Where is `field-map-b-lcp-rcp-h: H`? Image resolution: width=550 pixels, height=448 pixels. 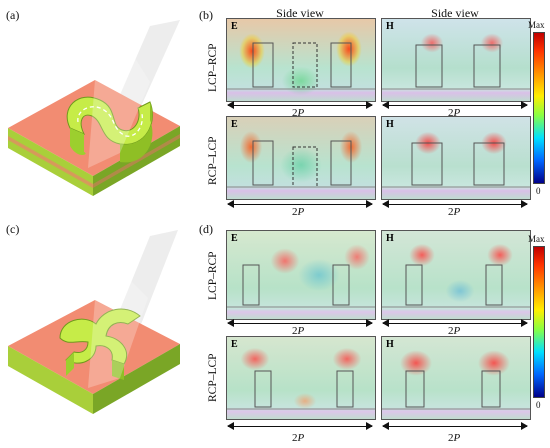 field-map-b-lcp-rcp-h: H is located at coordinates (456, 60).